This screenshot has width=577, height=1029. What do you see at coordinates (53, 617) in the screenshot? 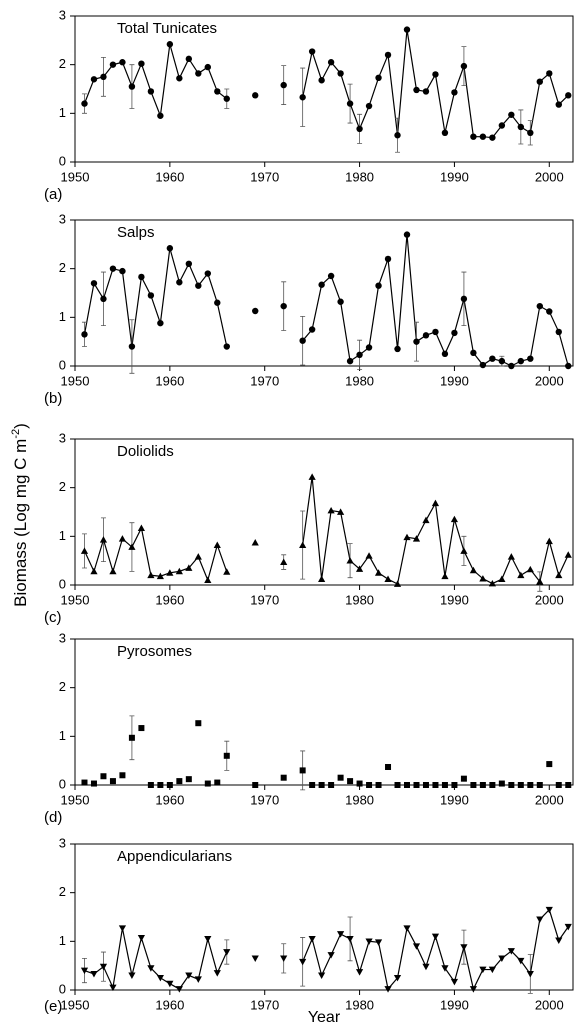
I see `panel-label: (c)` at bounding box center [53, 617].